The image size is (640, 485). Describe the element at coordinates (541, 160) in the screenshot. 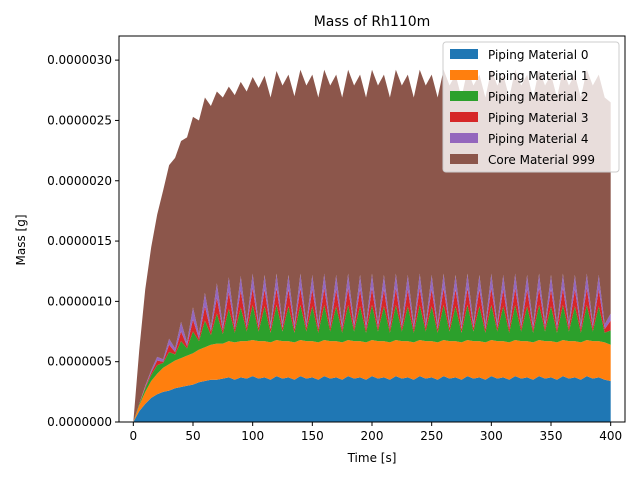

I see `legend-label: Core Material 999` at that location.